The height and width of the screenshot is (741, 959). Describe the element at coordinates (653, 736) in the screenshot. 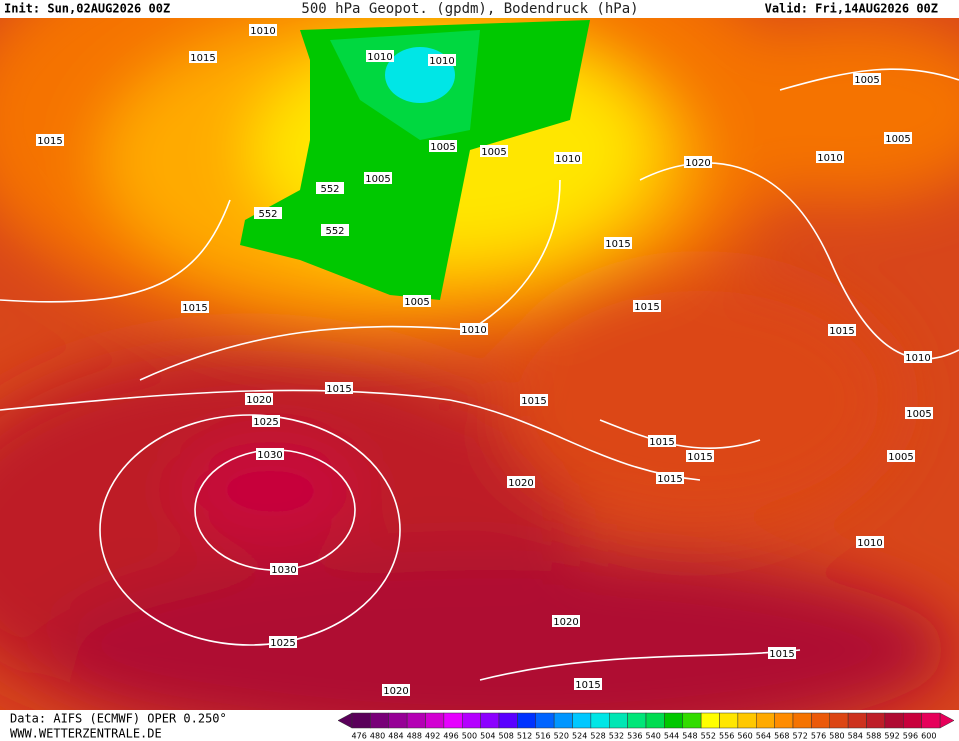

I see `colorbar-label: 540` at that location.